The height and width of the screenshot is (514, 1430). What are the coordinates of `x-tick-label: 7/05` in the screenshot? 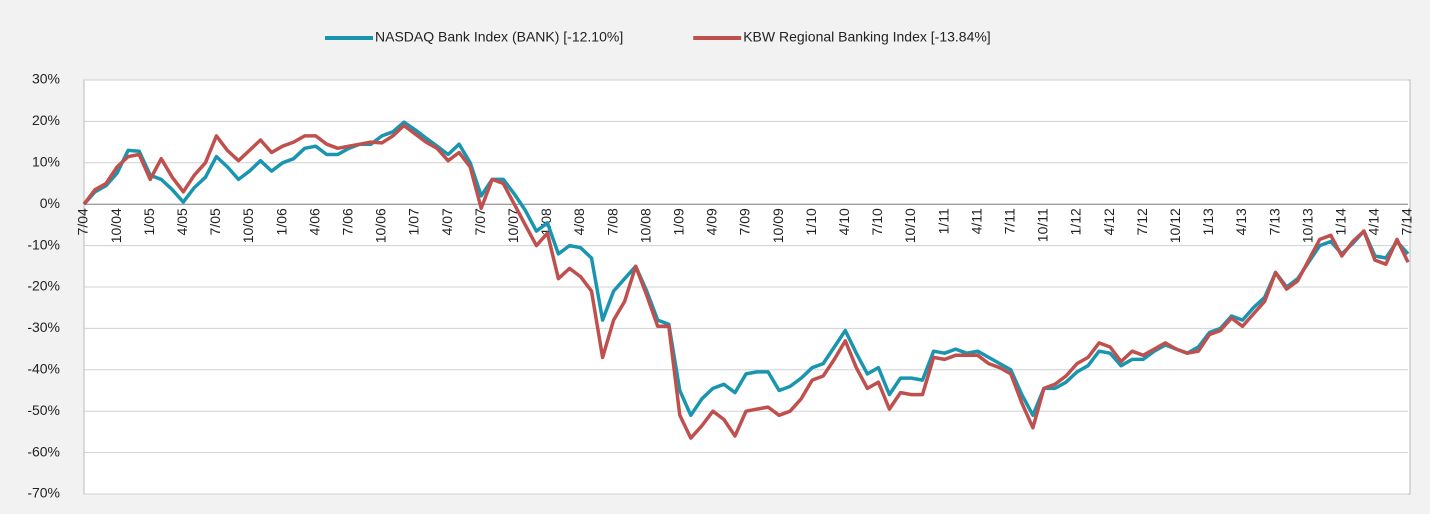 It's located at (215, 221).